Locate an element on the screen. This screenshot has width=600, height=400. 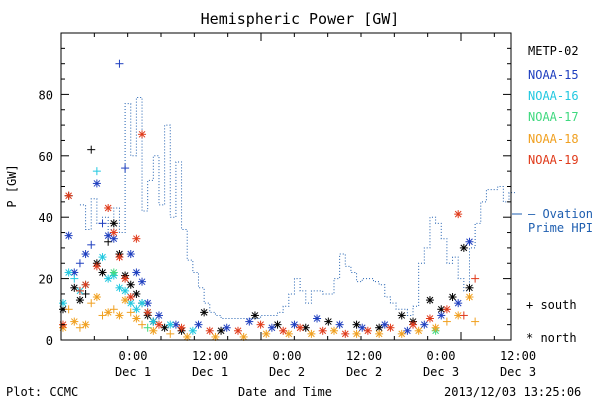
x-tick-date: Dec 1 is located at coordinates (133, 372).